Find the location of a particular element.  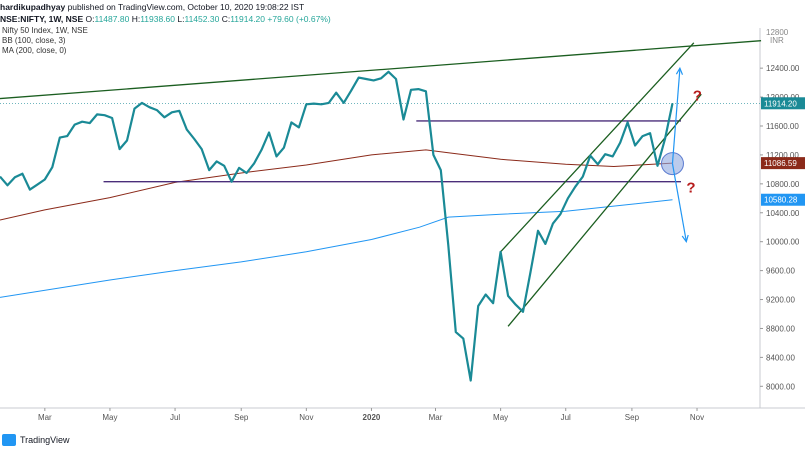

long-trendline is located at coordinates (381, 70).